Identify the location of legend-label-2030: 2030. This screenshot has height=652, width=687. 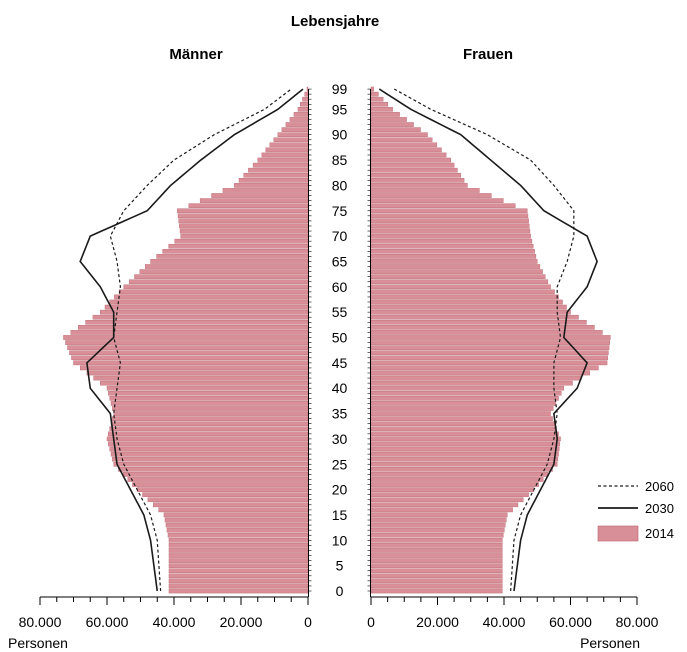
(659, 508).